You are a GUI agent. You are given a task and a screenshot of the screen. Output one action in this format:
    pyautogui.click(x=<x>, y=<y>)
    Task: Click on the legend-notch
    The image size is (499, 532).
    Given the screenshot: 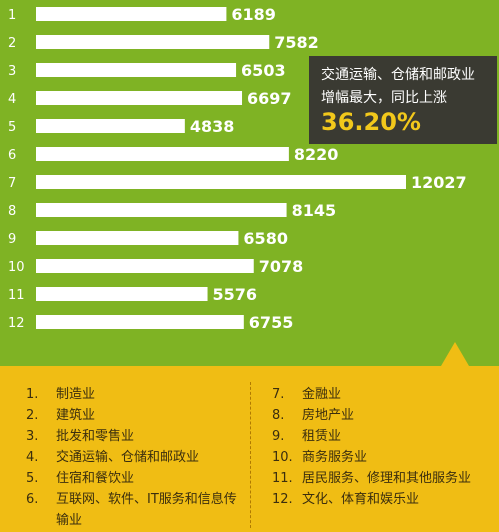 What is the action you would take?
    pyautogui.click(x=455, y=354)
    